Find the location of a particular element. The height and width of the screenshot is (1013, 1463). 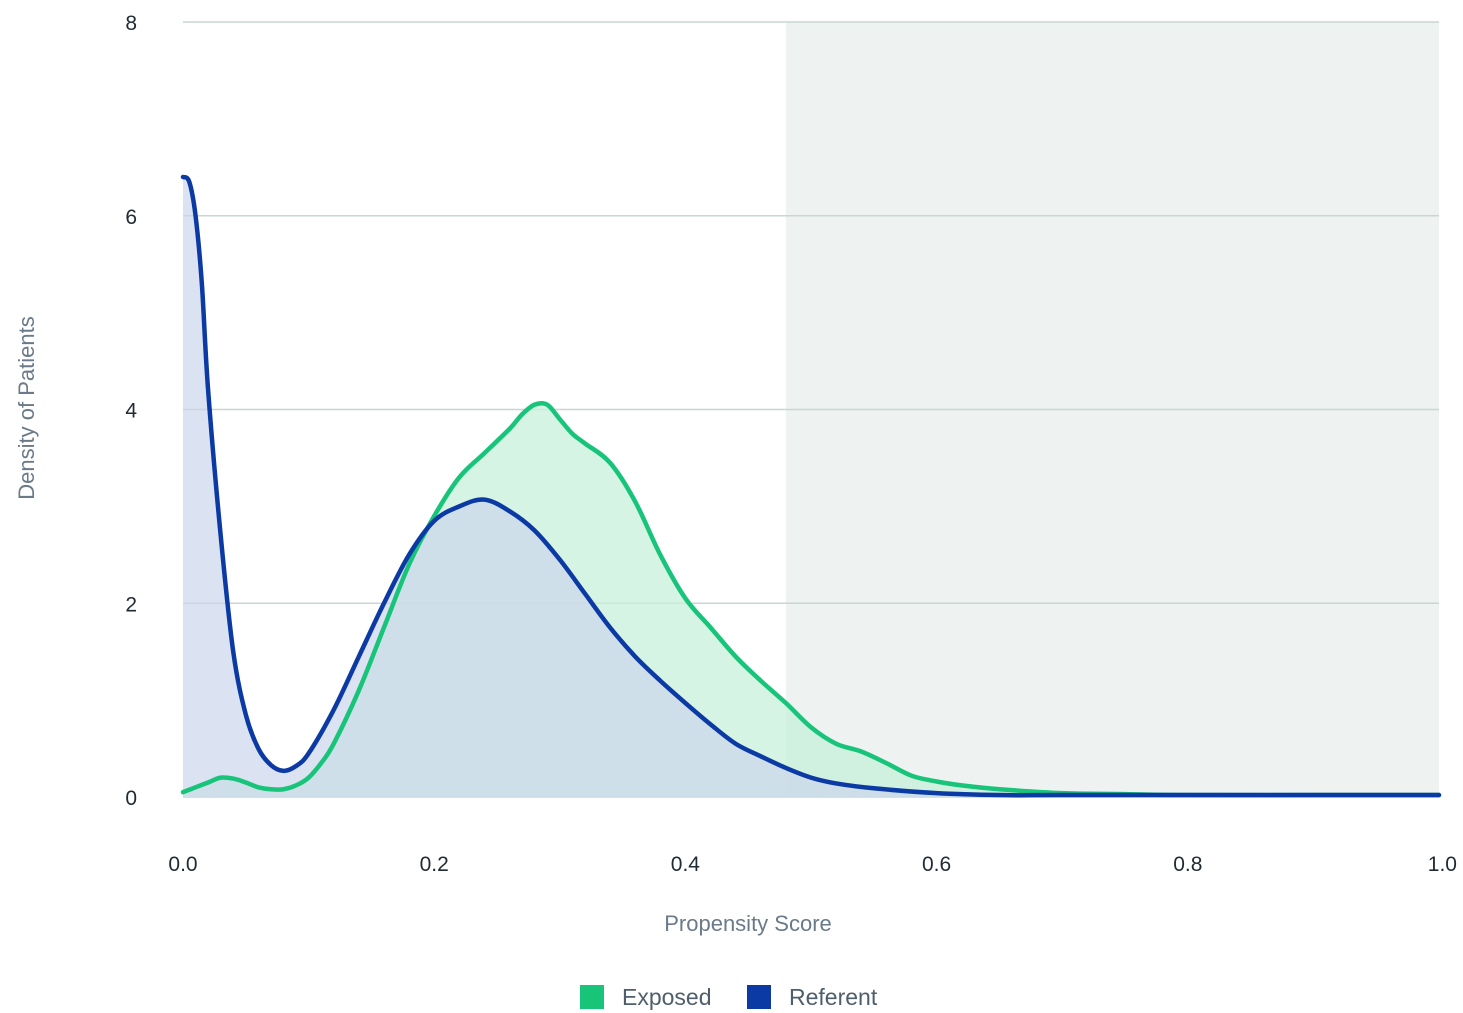

y-tick-label: 4 is located at coordinates (131, 411).